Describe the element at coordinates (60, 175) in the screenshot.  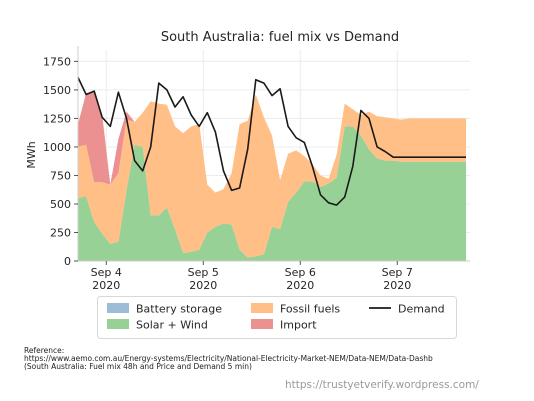
I see `y-tick-label: 750` at that location.